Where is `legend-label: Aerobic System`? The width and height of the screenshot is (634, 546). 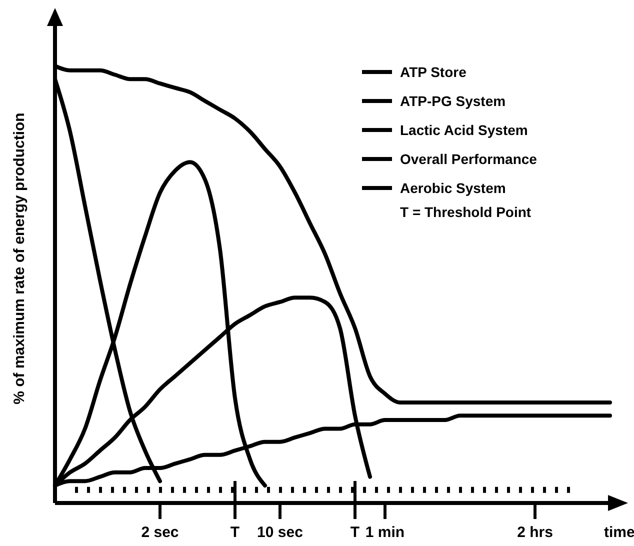 legend-label: Aerobic System is located at coordinates (453, 188).